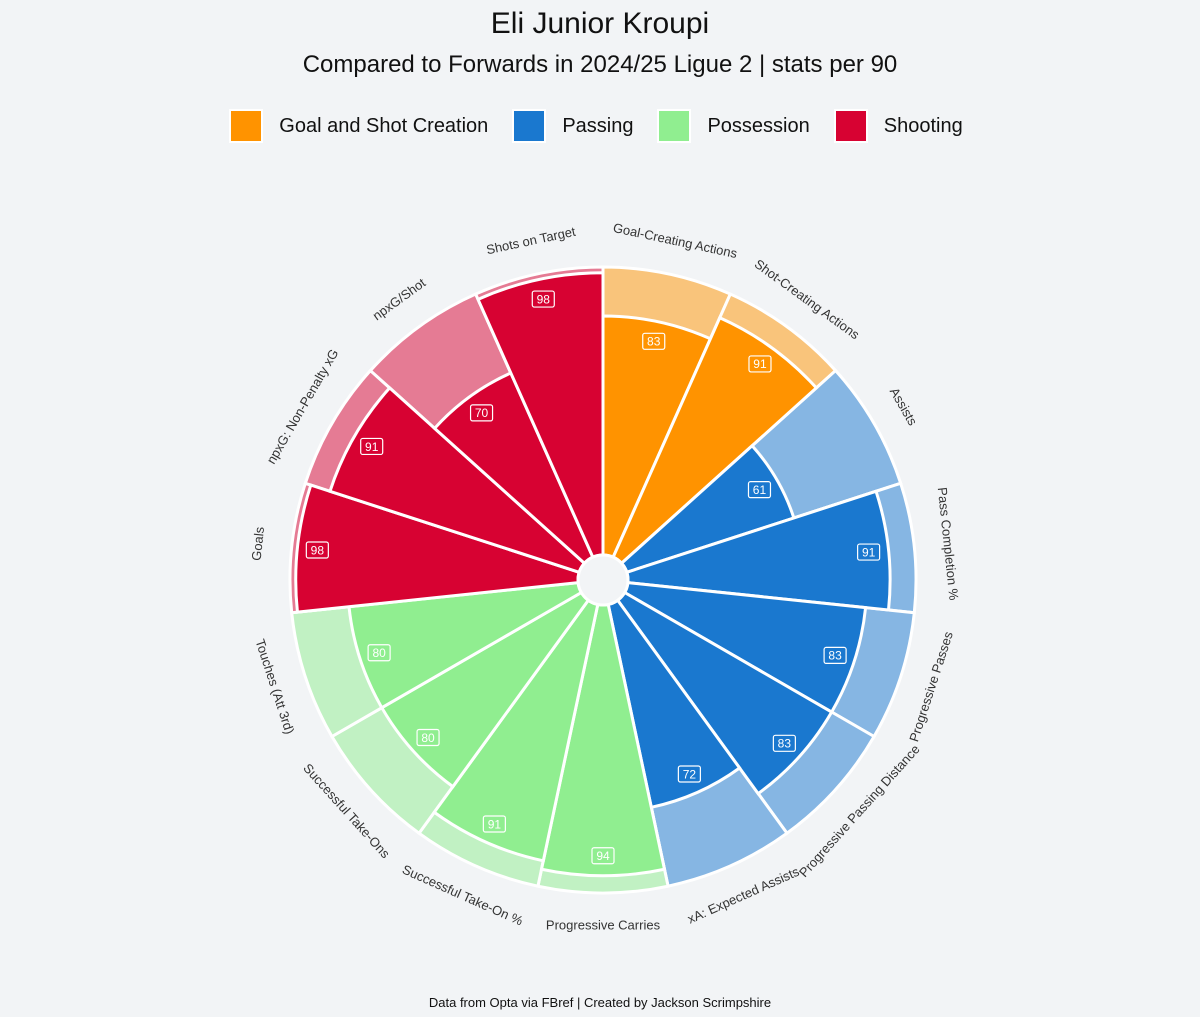 This screenshot has width=1200, height=1017. I want to click on legend-item-passing: Passing, so click(576, 126).